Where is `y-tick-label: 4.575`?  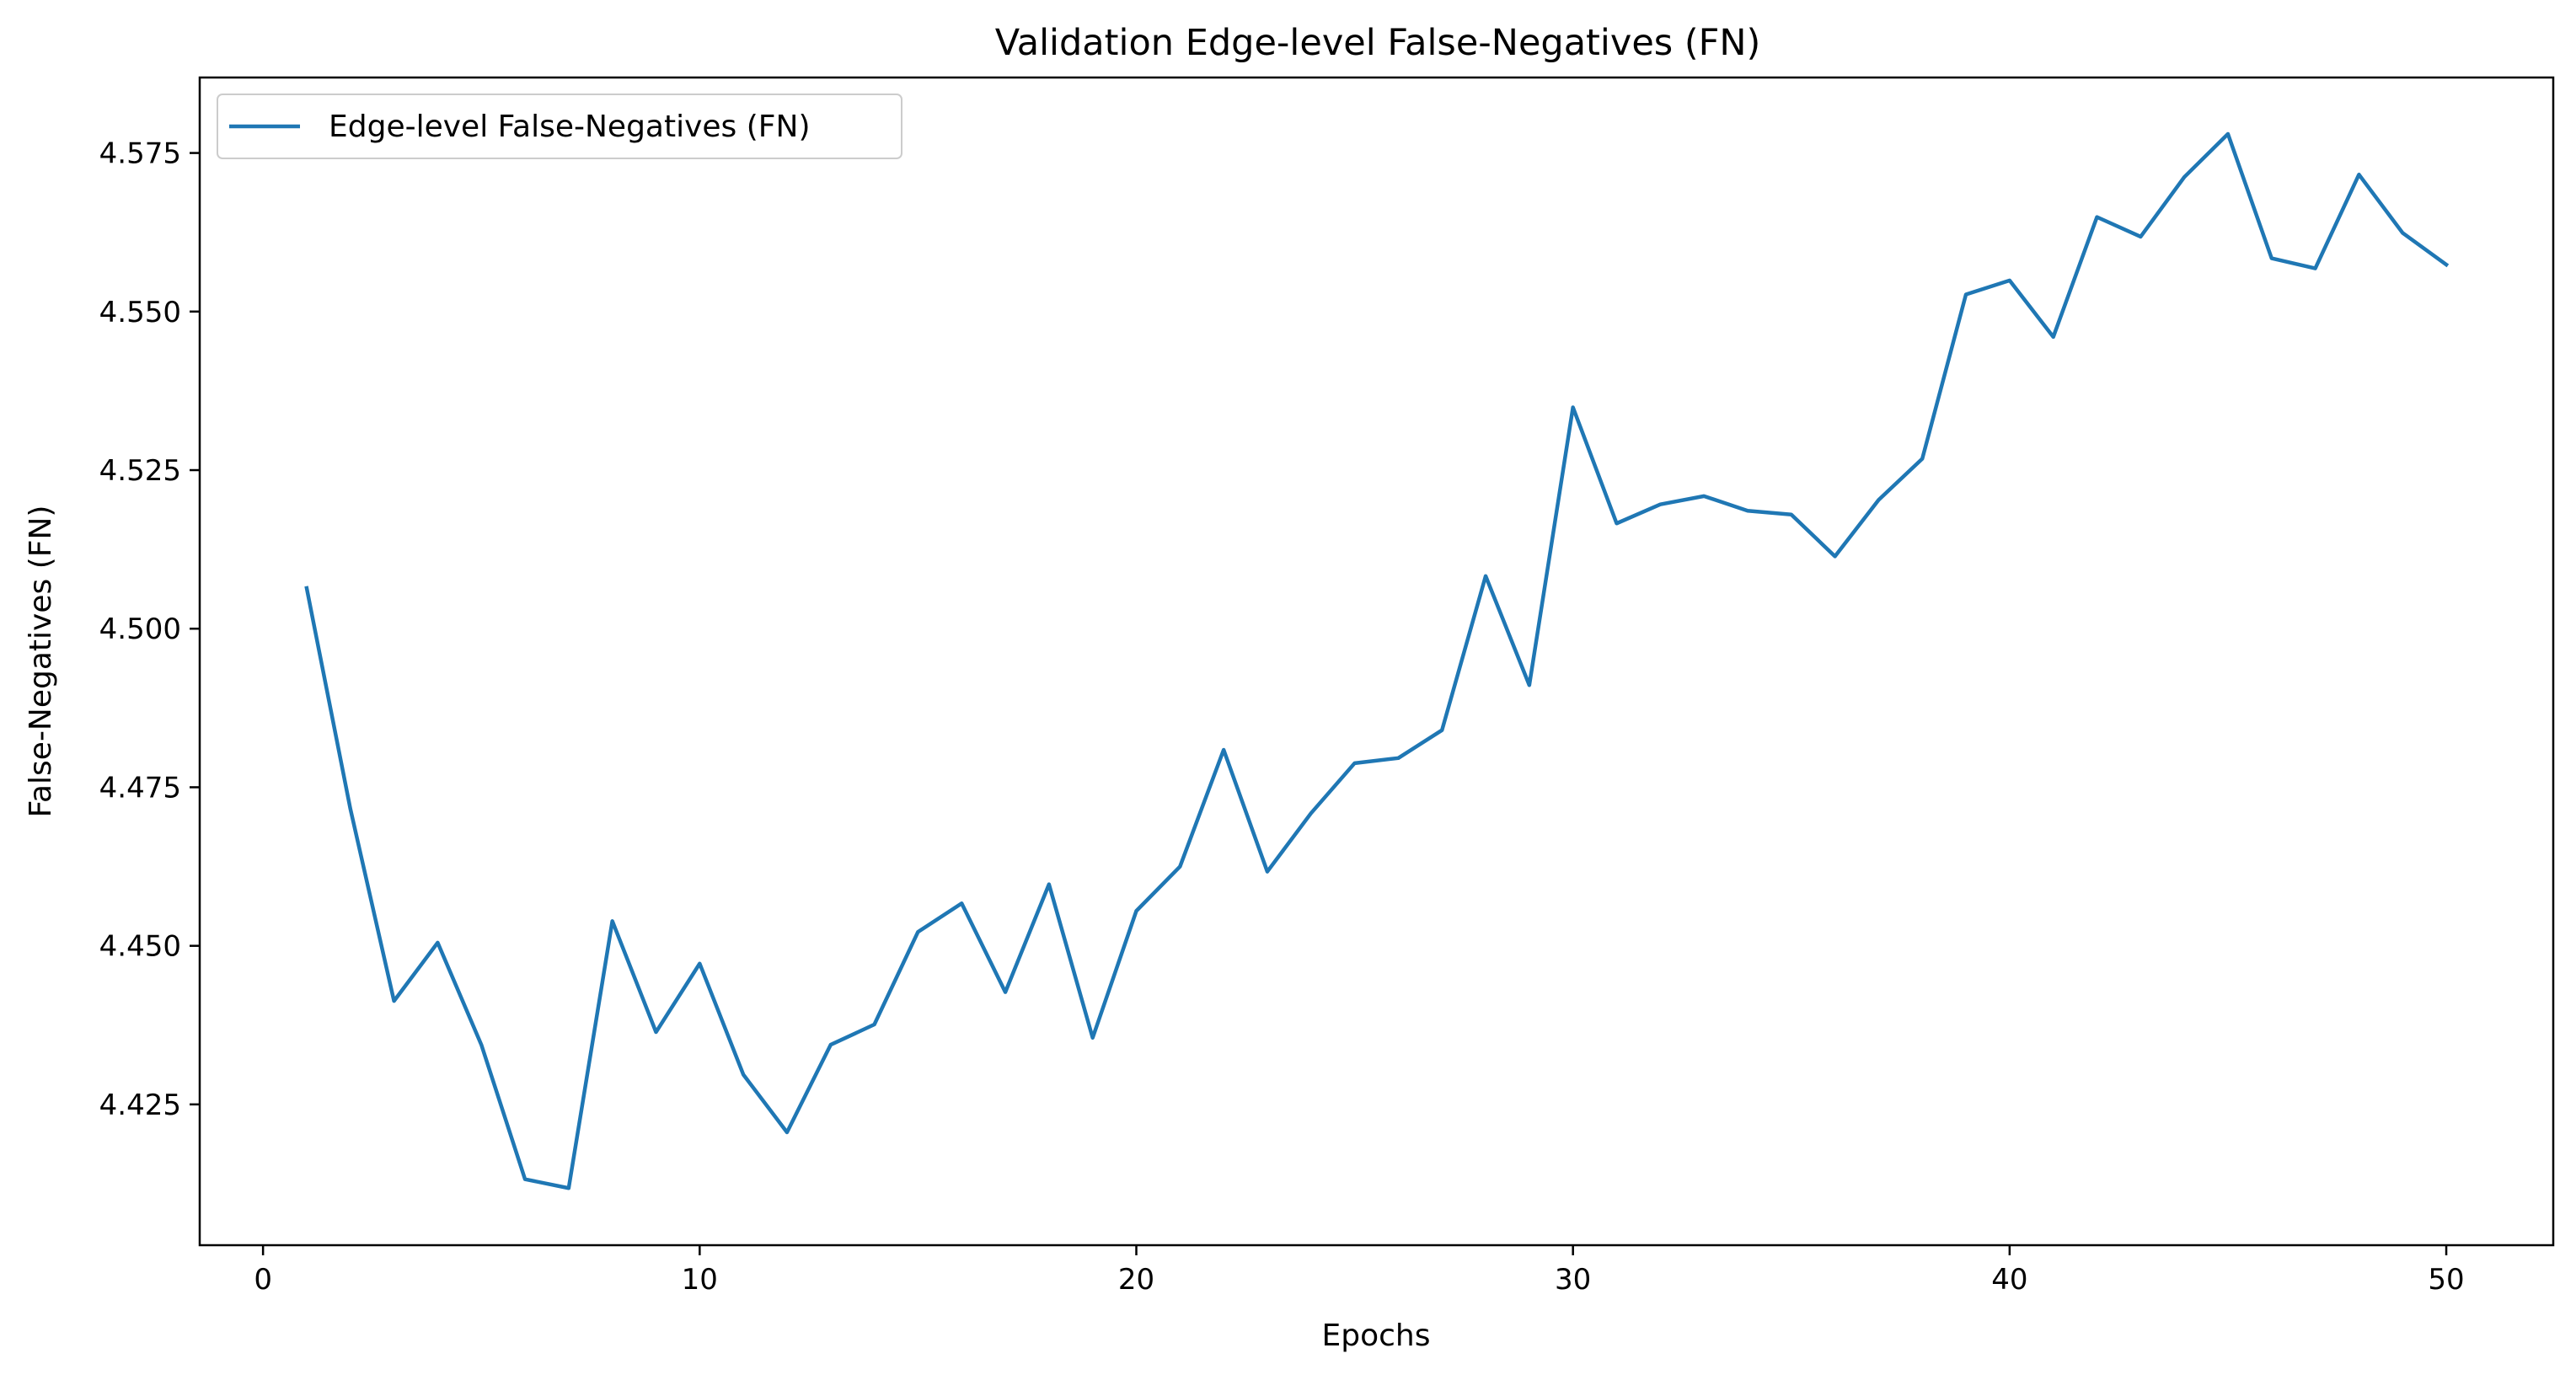 y-tick-label: 4.575 is located at coordinates (140, 154).